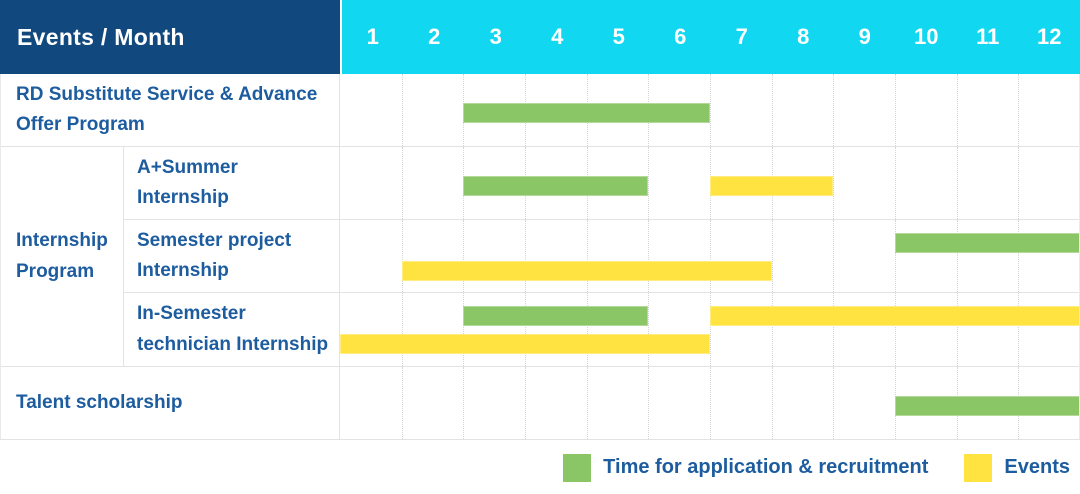 This screenshot has width=1080, height=494. Describe the element at coordinates (1049, 36) in the screenshot. I see `month-header-cell: 12` at that location.